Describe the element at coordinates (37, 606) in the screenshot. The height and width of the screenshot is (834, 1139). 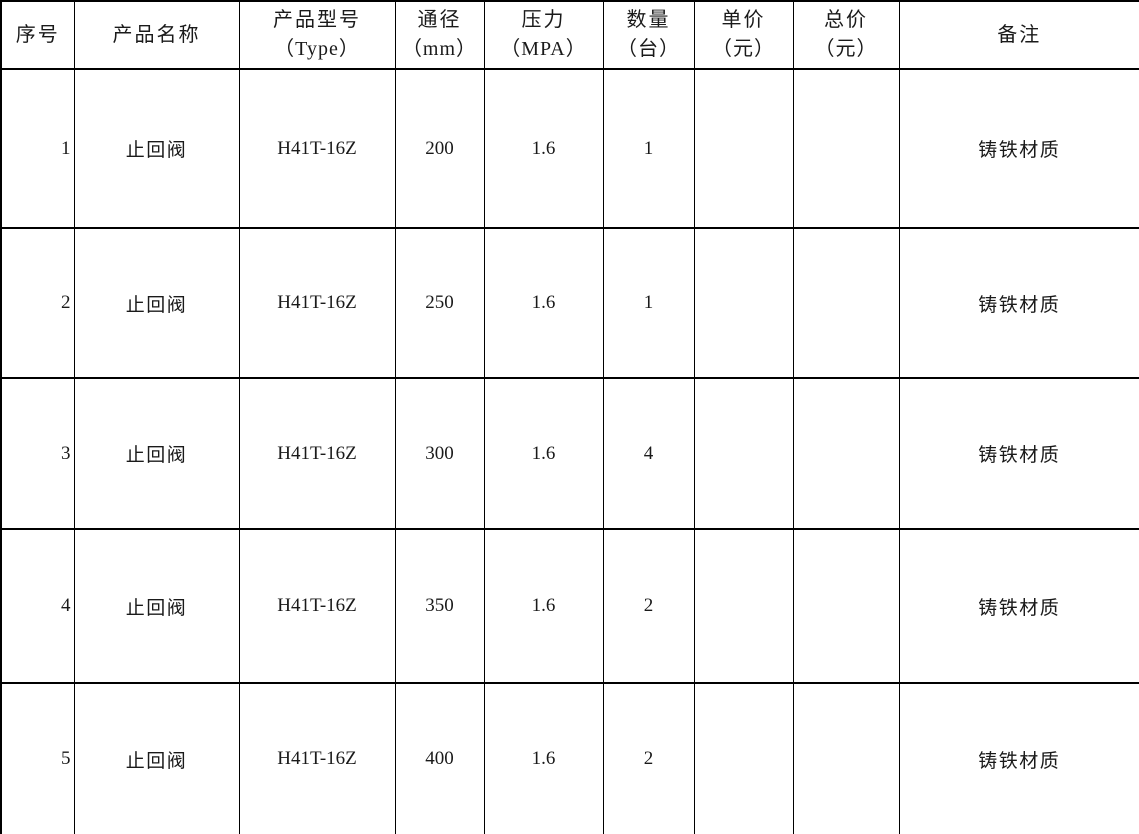
I see `cell-serial: 4` at that location.